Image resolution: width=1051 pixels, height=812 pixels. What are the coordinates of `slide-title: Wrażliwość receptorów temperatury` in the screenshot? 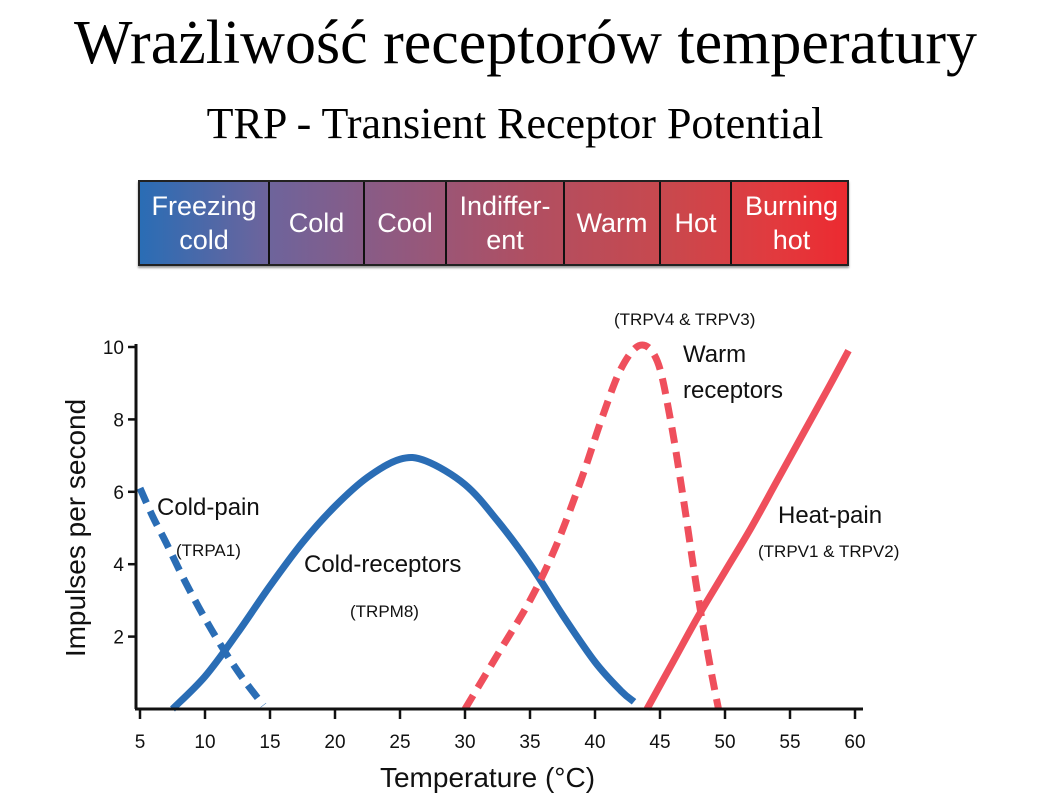 It's located at (525, 43).